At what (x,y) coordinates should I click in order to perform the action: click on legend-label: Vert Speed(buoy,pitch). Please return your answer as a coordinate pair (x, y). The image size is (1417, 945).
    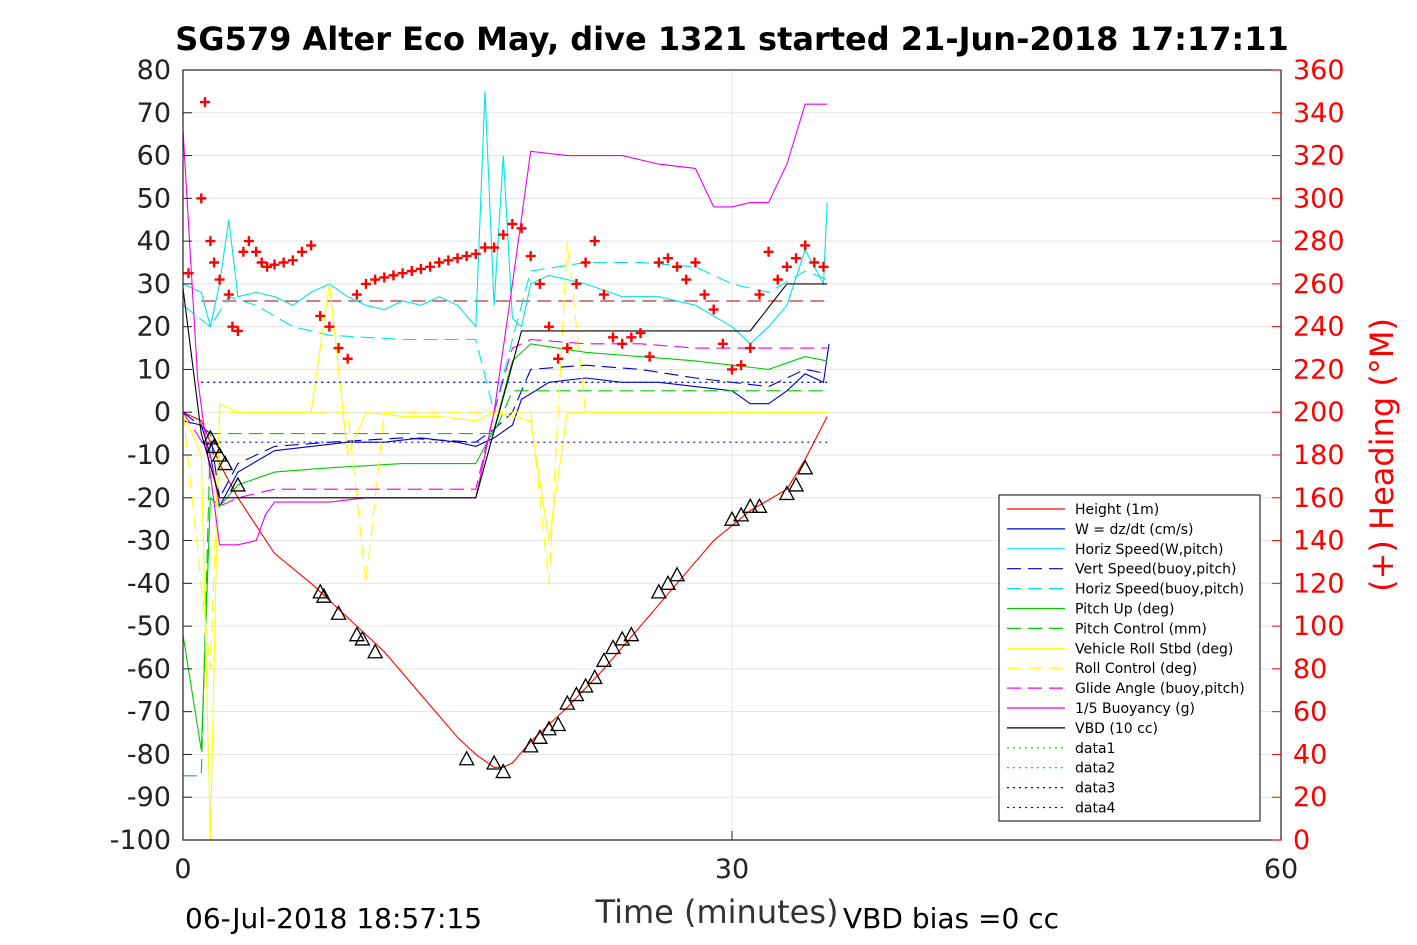
    Looking at the image, I should click on (1156, 570).